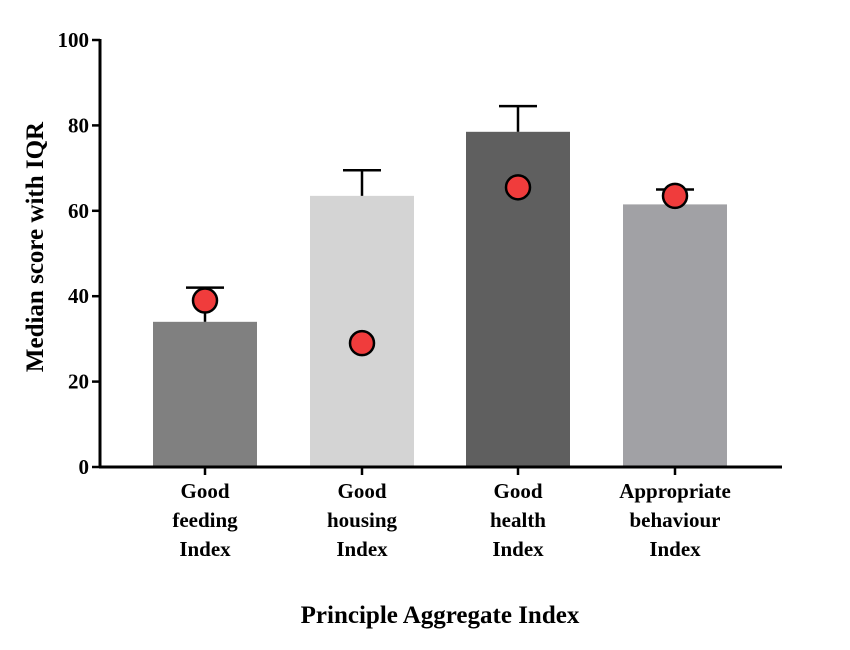 This screenshot has width=850, height=650. Describe the element at coordinates (78, 382) in the screenshot. I see `y-tick-label-20: 20` at that location.